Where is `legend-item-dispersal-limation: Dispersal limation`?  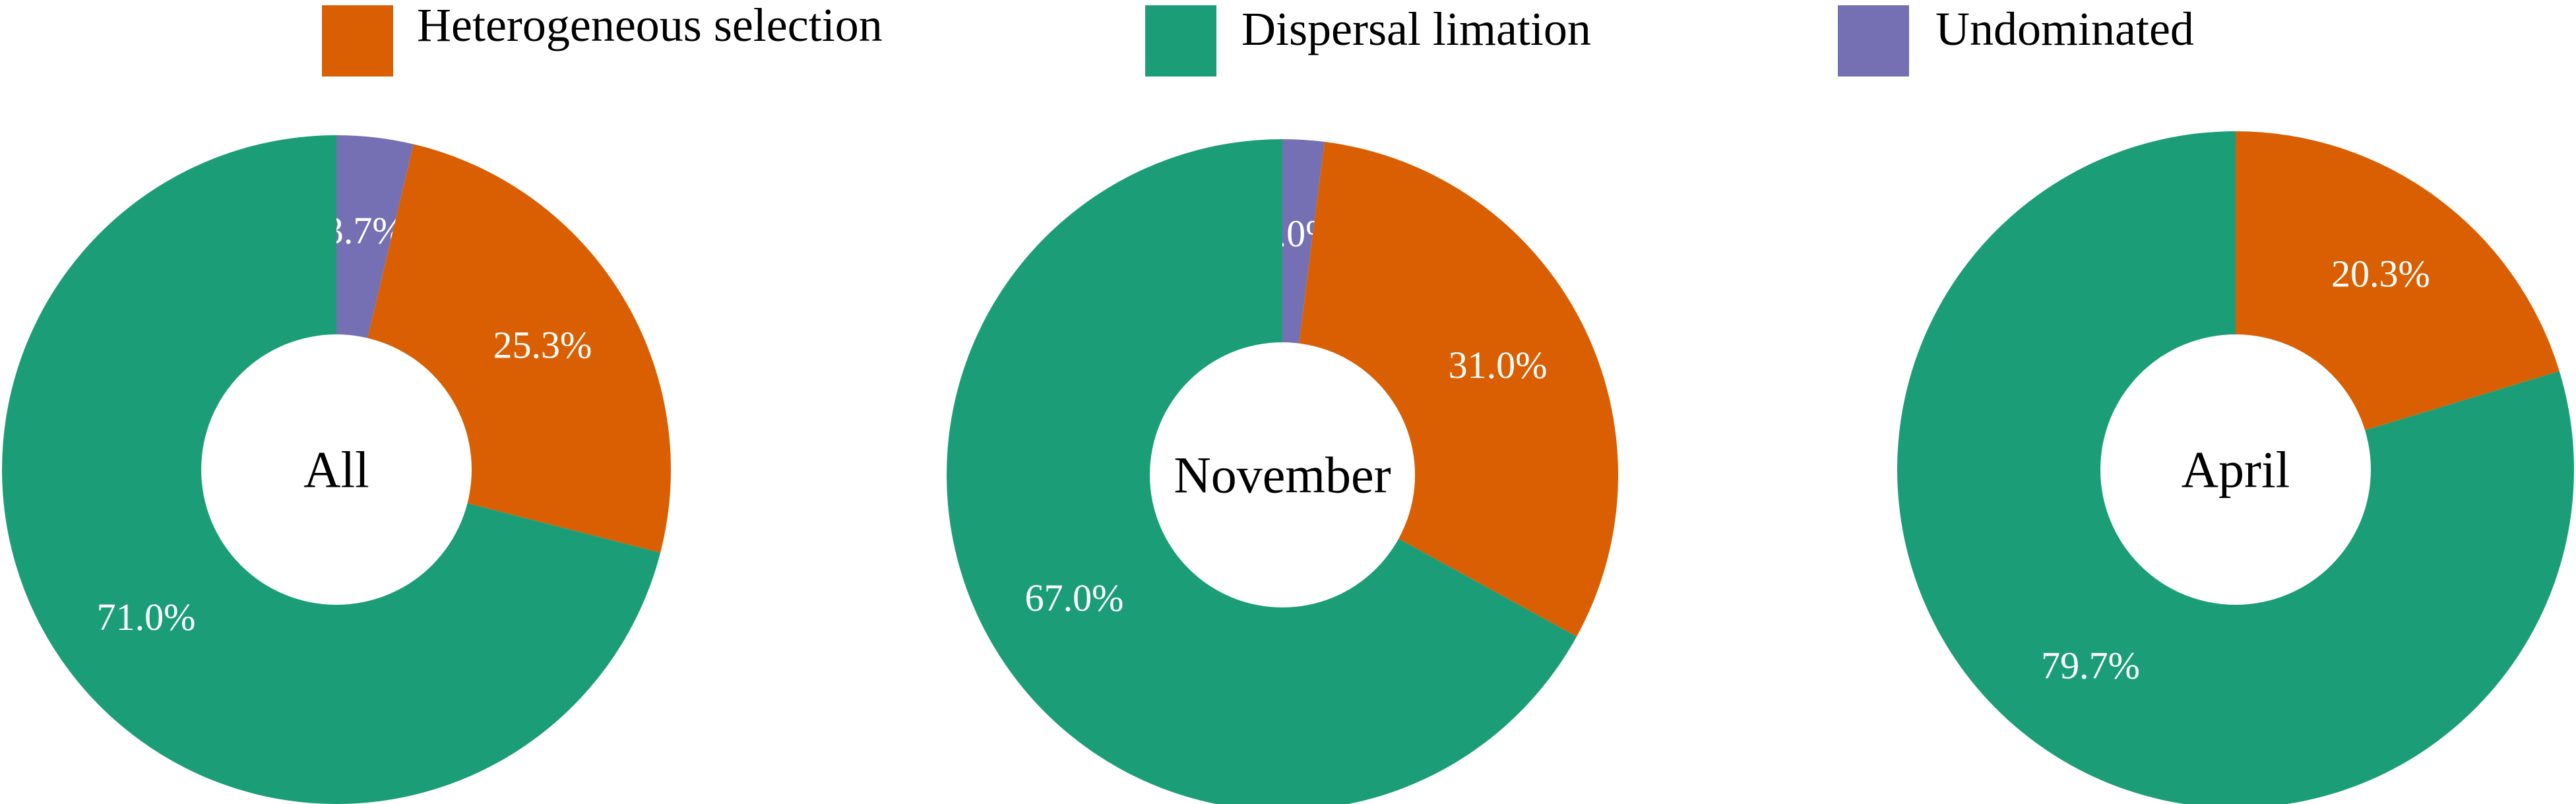 legend-item-dispersal-limation: Dispersal limation is located at coordinates (1368, 40).